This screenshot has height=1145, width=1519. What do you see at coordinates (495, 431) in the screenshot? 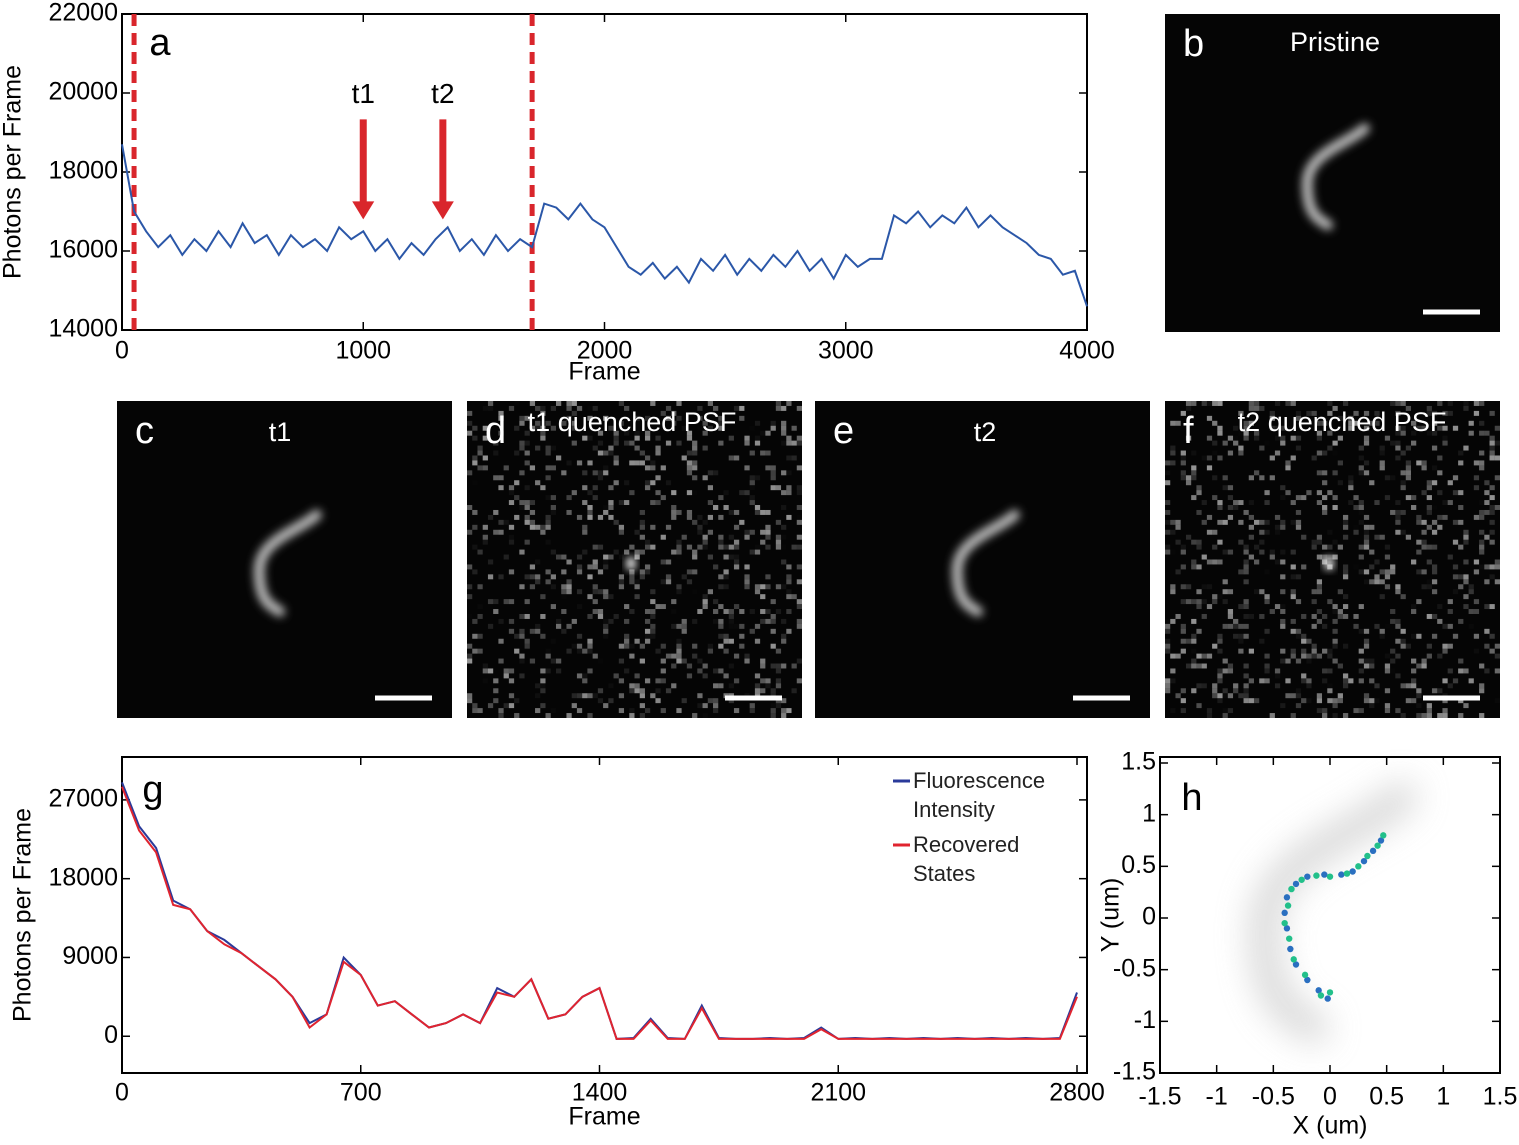
I see `panel-letter: d` at bounding box center [495, 431].